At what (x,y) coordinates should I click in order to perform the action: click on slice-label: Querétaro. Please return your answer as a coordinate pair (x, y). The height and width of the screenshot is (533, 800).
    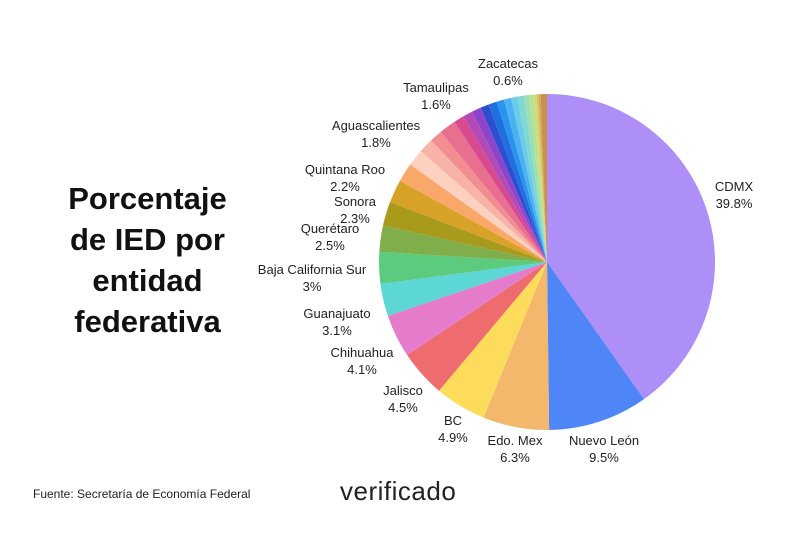
    Looking at the image, I should click on (330, 228).